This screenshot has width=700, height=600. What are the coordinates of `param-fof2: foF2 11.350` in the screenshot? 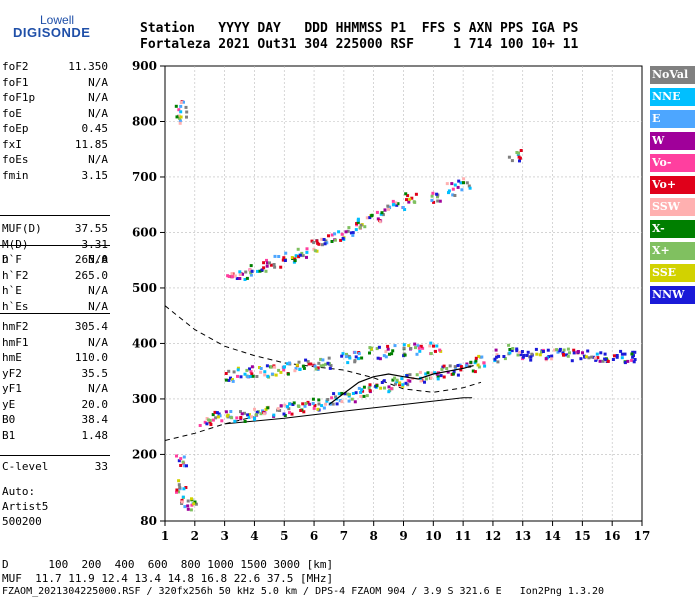 It's located at (55, 67).